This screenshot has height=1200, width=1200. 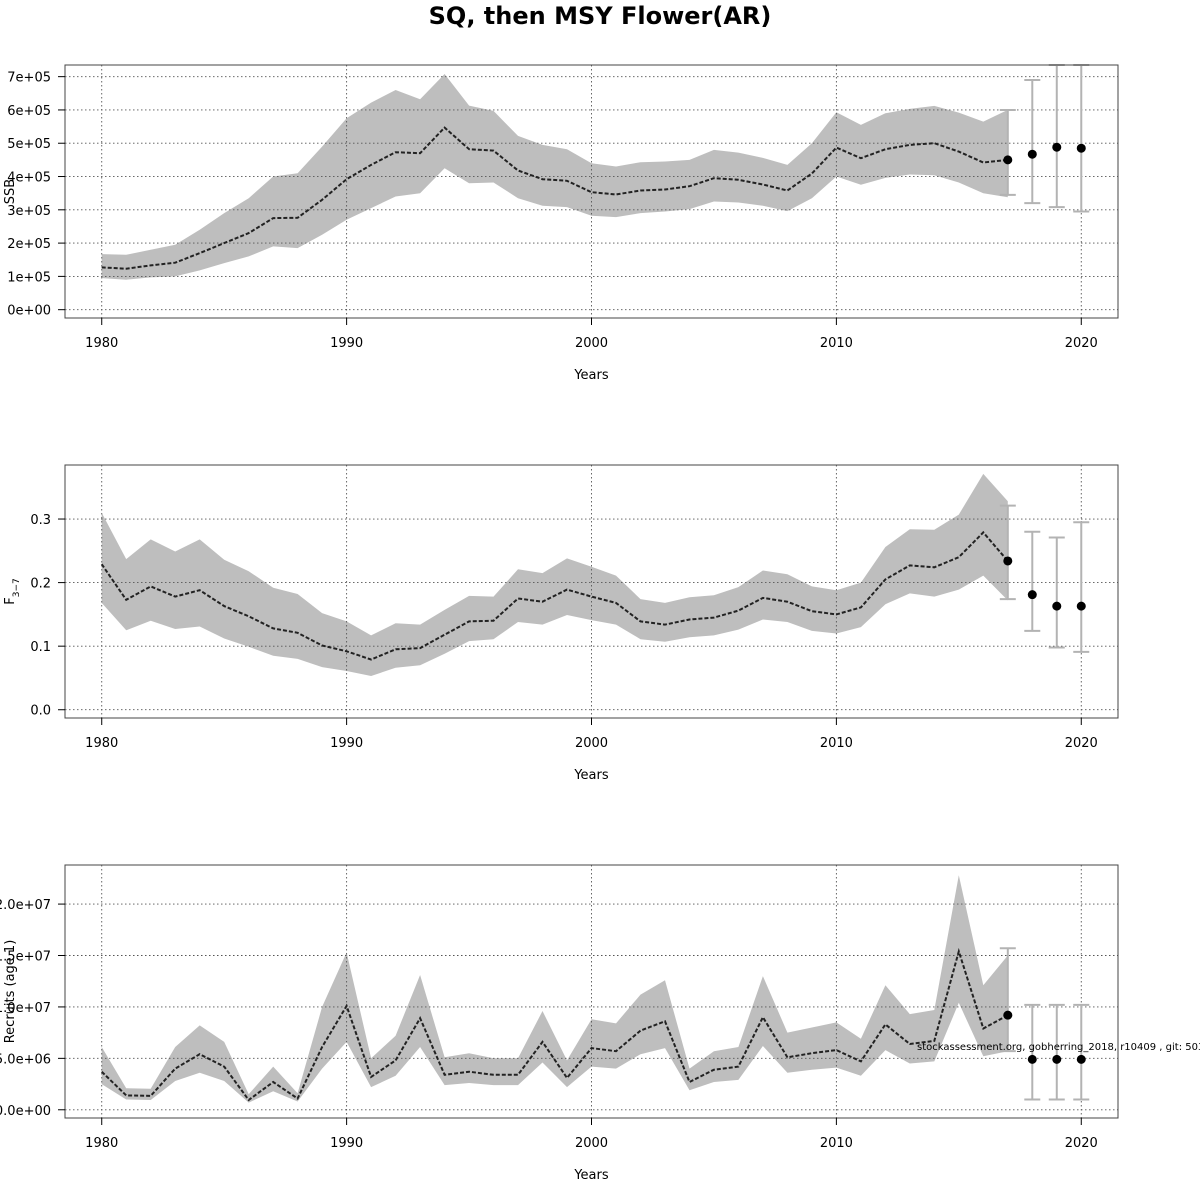 What do you see at coordinates (29, 311) in the screenshot?
I see `y-tick-label-0: 0e+00` at bounding box center [29, 311].